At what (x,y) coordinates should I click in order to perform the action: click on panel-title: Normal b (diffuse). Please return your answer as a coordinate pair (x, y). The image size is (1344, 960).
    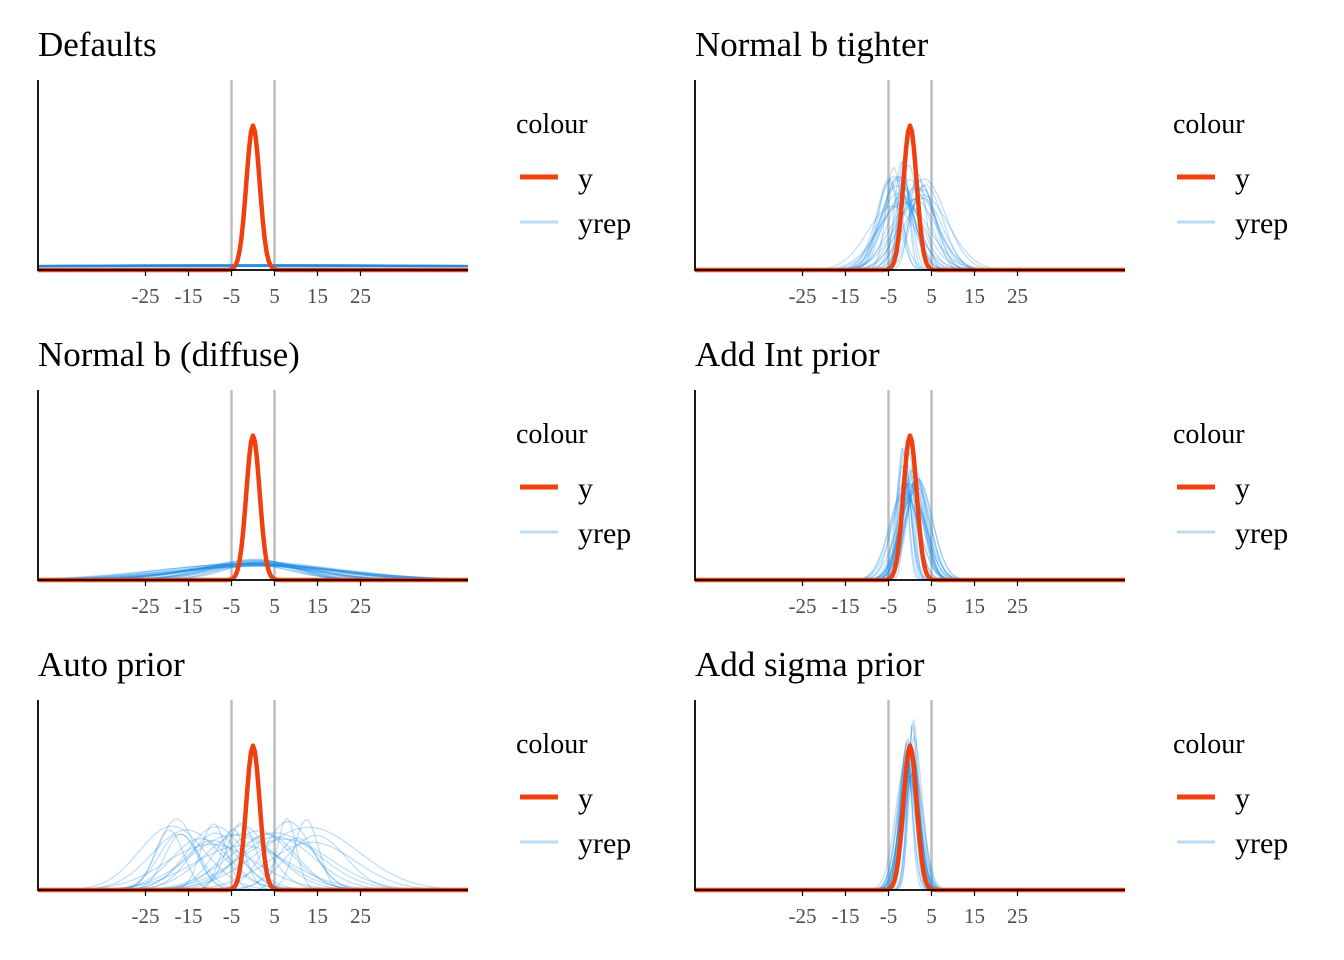
    Looking at the image, I should click on (169, 354).